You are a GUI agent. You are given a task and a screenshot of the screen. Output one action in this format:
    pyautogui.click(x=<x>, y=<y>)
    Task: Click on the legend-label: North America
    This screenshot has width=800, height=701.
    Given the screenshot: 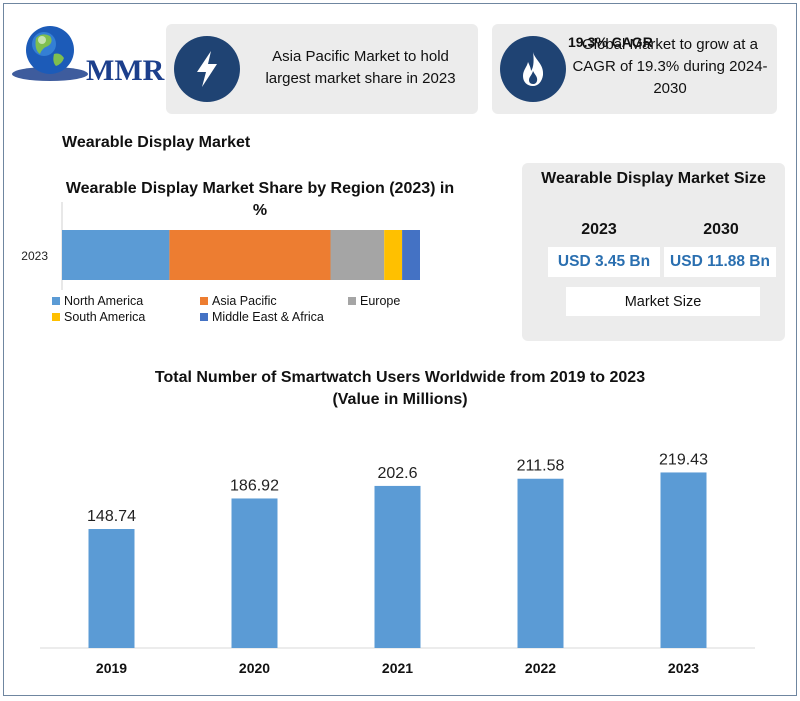 What is the action you would take?
    pyautogui.click(x=104, y=301)
    